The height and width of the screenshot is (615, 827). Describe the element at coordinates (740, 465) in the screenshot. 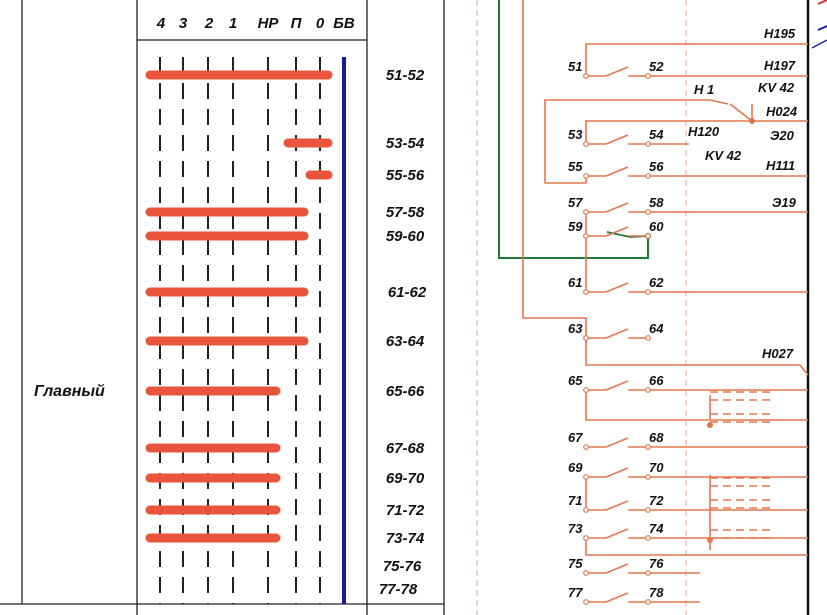

I see `mechanical-links` at that location.